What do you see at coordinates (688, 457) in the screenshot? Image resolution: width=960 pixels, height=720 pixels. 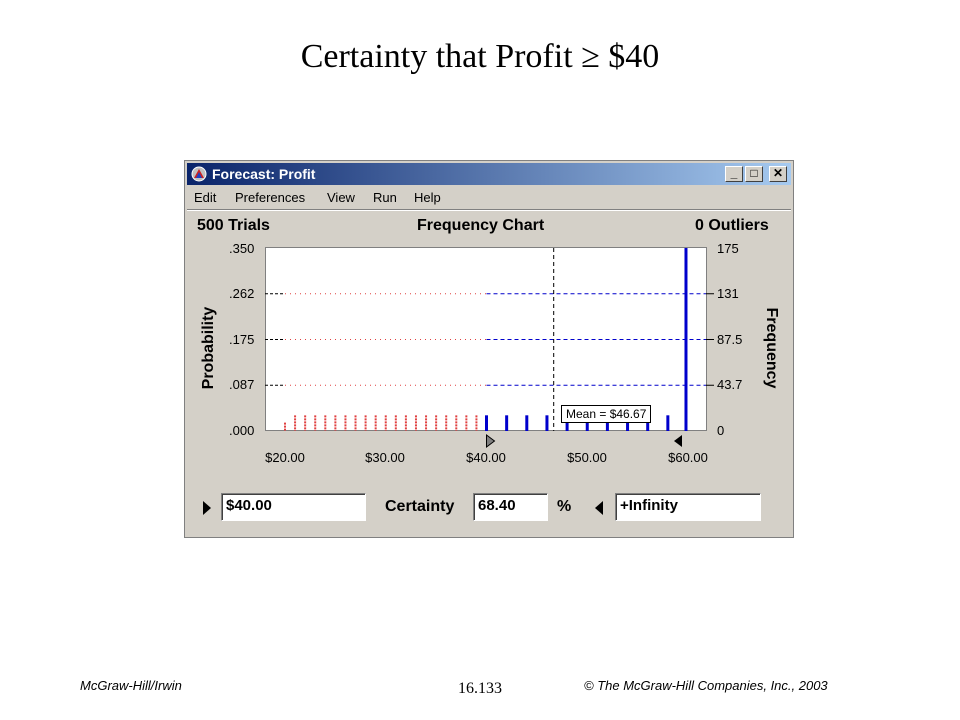 I see `x-tick-label: $60.00` at bounding box center [688, 457].